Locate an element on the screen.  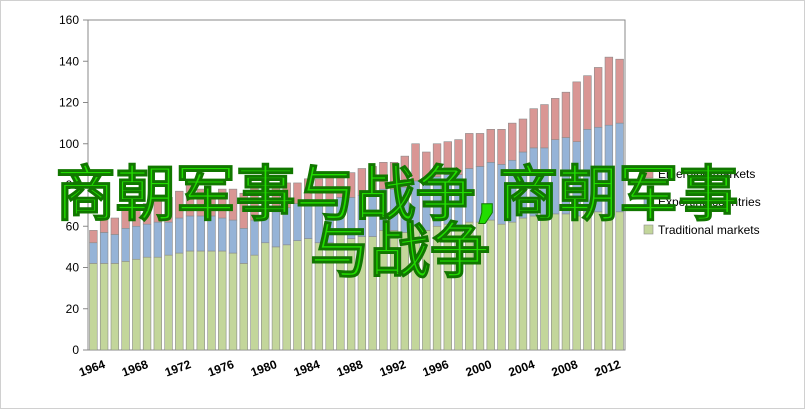
y-tick-label: 160 is located at coordinates (69, 20).